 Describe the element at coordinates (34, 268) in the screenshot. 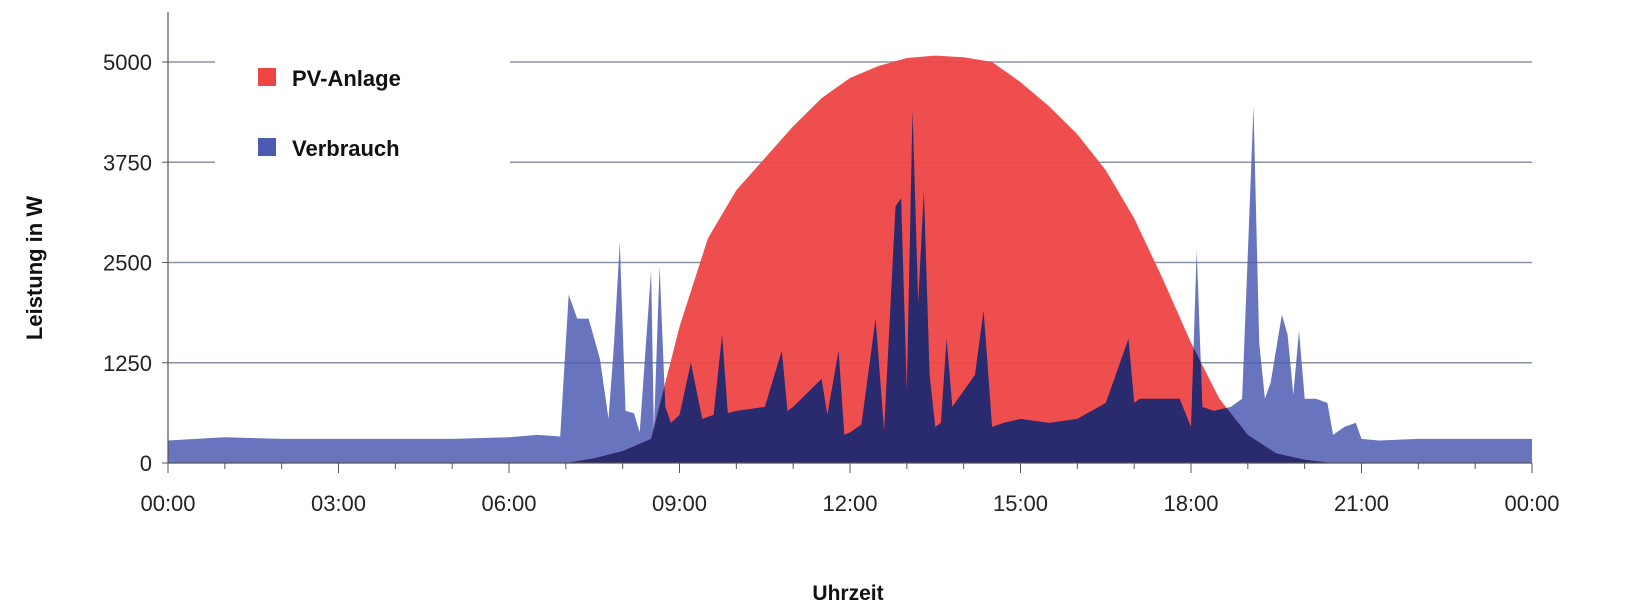

I see `y-axis-title: Leistung in W` at that location.